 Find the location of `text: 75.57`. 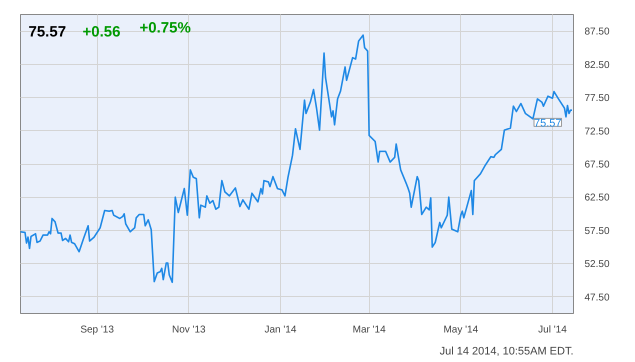

text: 75.57 is located at coordinates (47, 32).